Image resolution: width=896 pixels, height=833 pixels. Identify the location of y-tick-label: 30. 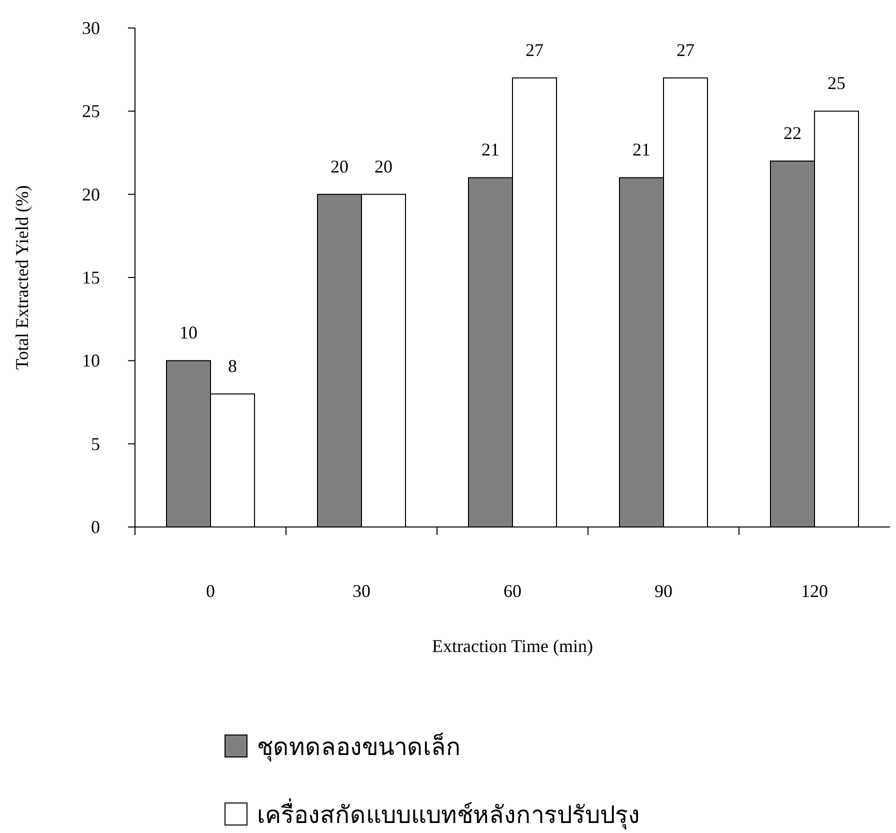
(91, 28).